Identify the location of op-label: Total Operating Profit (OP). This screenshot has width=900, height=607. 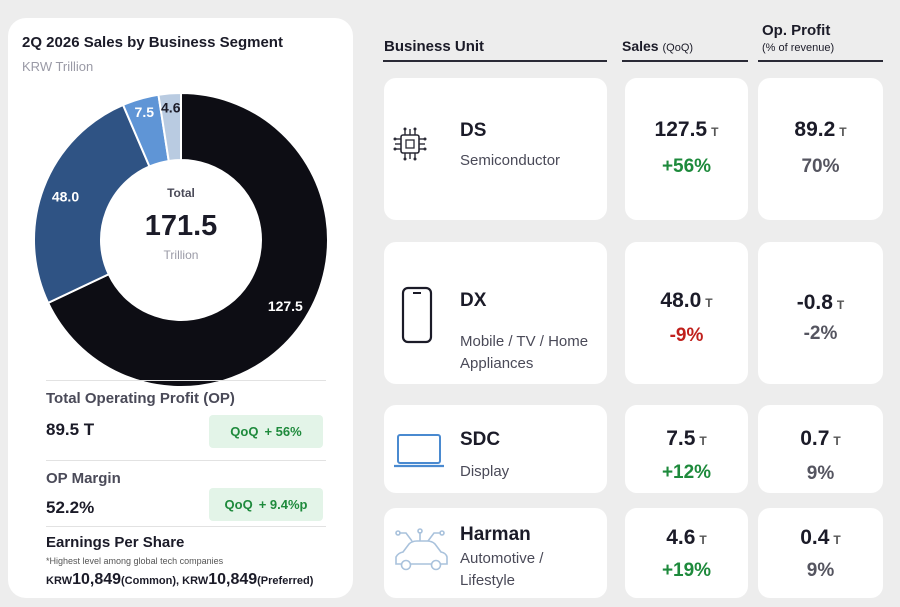
(140, 398).